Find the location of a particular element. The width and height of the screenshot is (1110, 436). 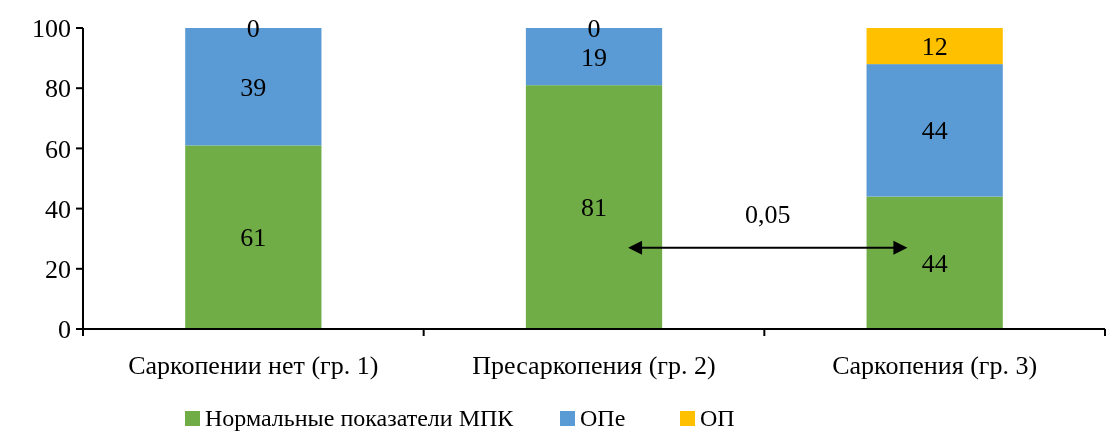

data-label: 12 is located at coordinates (934, 47).